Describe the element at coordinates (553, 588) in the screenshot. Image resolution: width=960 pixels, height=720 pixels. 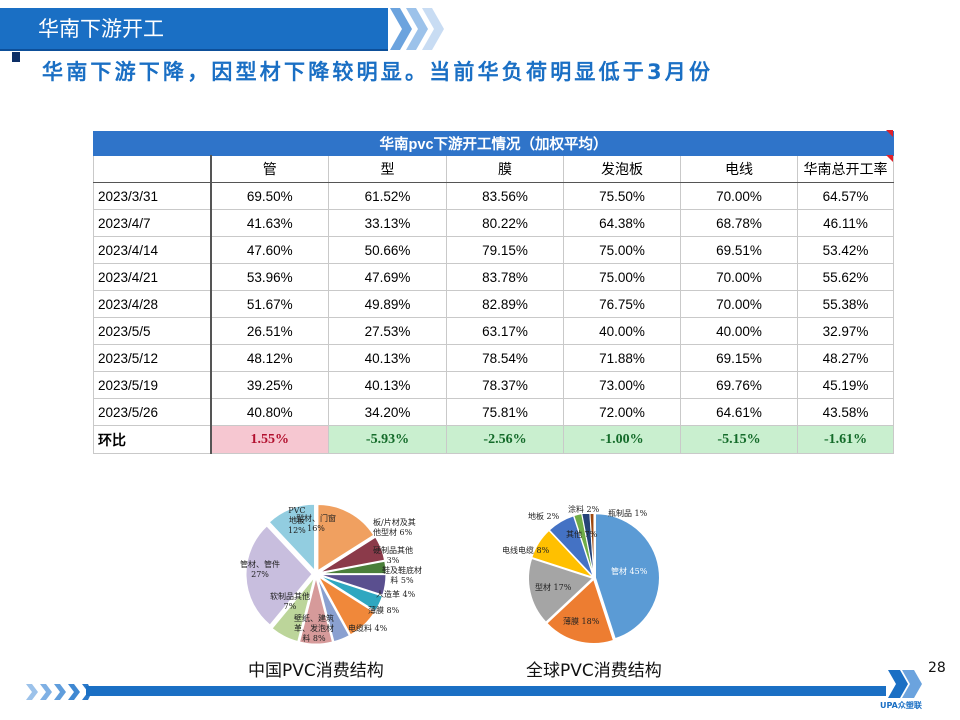
I see `pie-label: 型材 17%` at that location.